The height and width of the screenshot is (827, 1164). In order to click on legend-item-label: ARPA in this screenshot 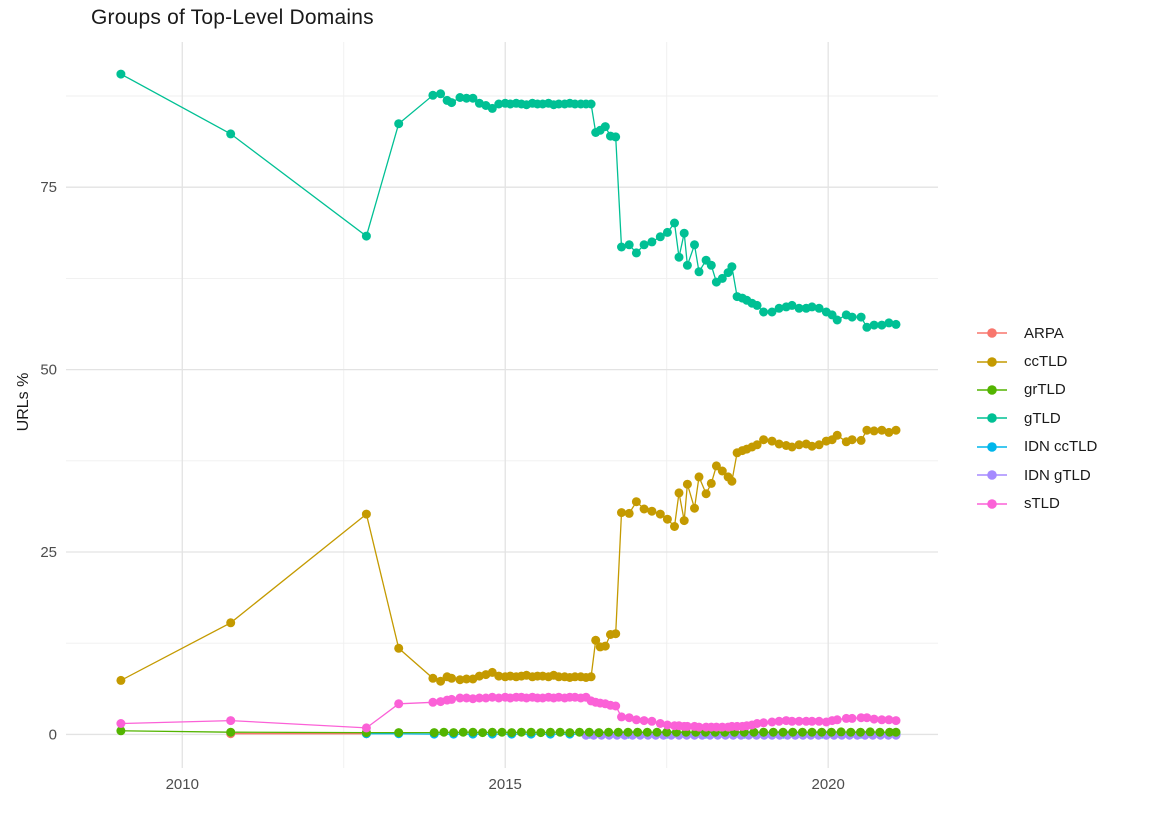, I will do `click(1044, 333)`.